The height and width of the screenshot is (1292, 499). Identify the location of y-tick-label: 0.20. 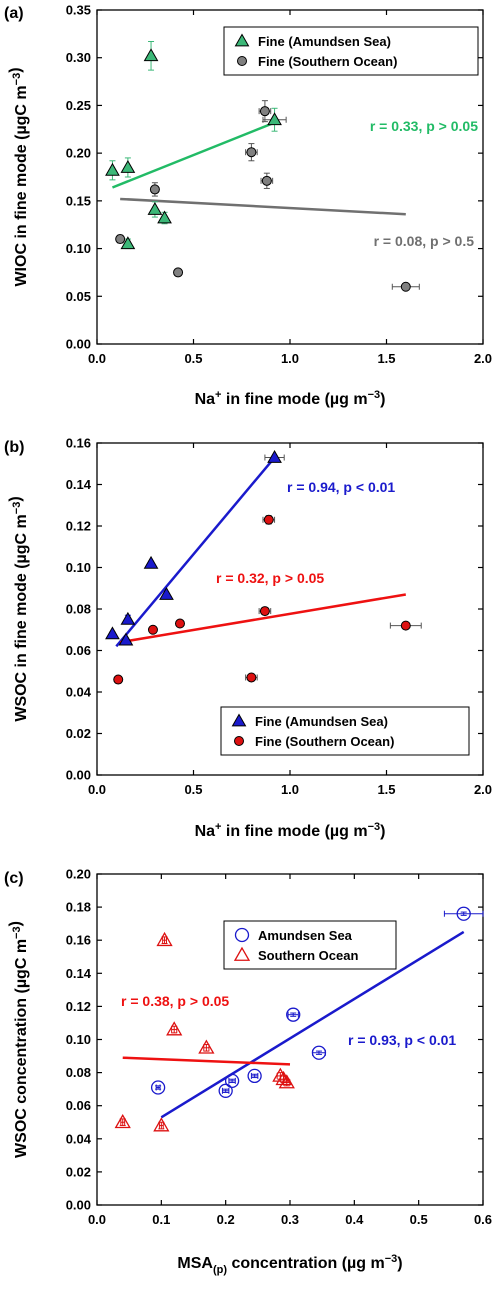
(78, 153).